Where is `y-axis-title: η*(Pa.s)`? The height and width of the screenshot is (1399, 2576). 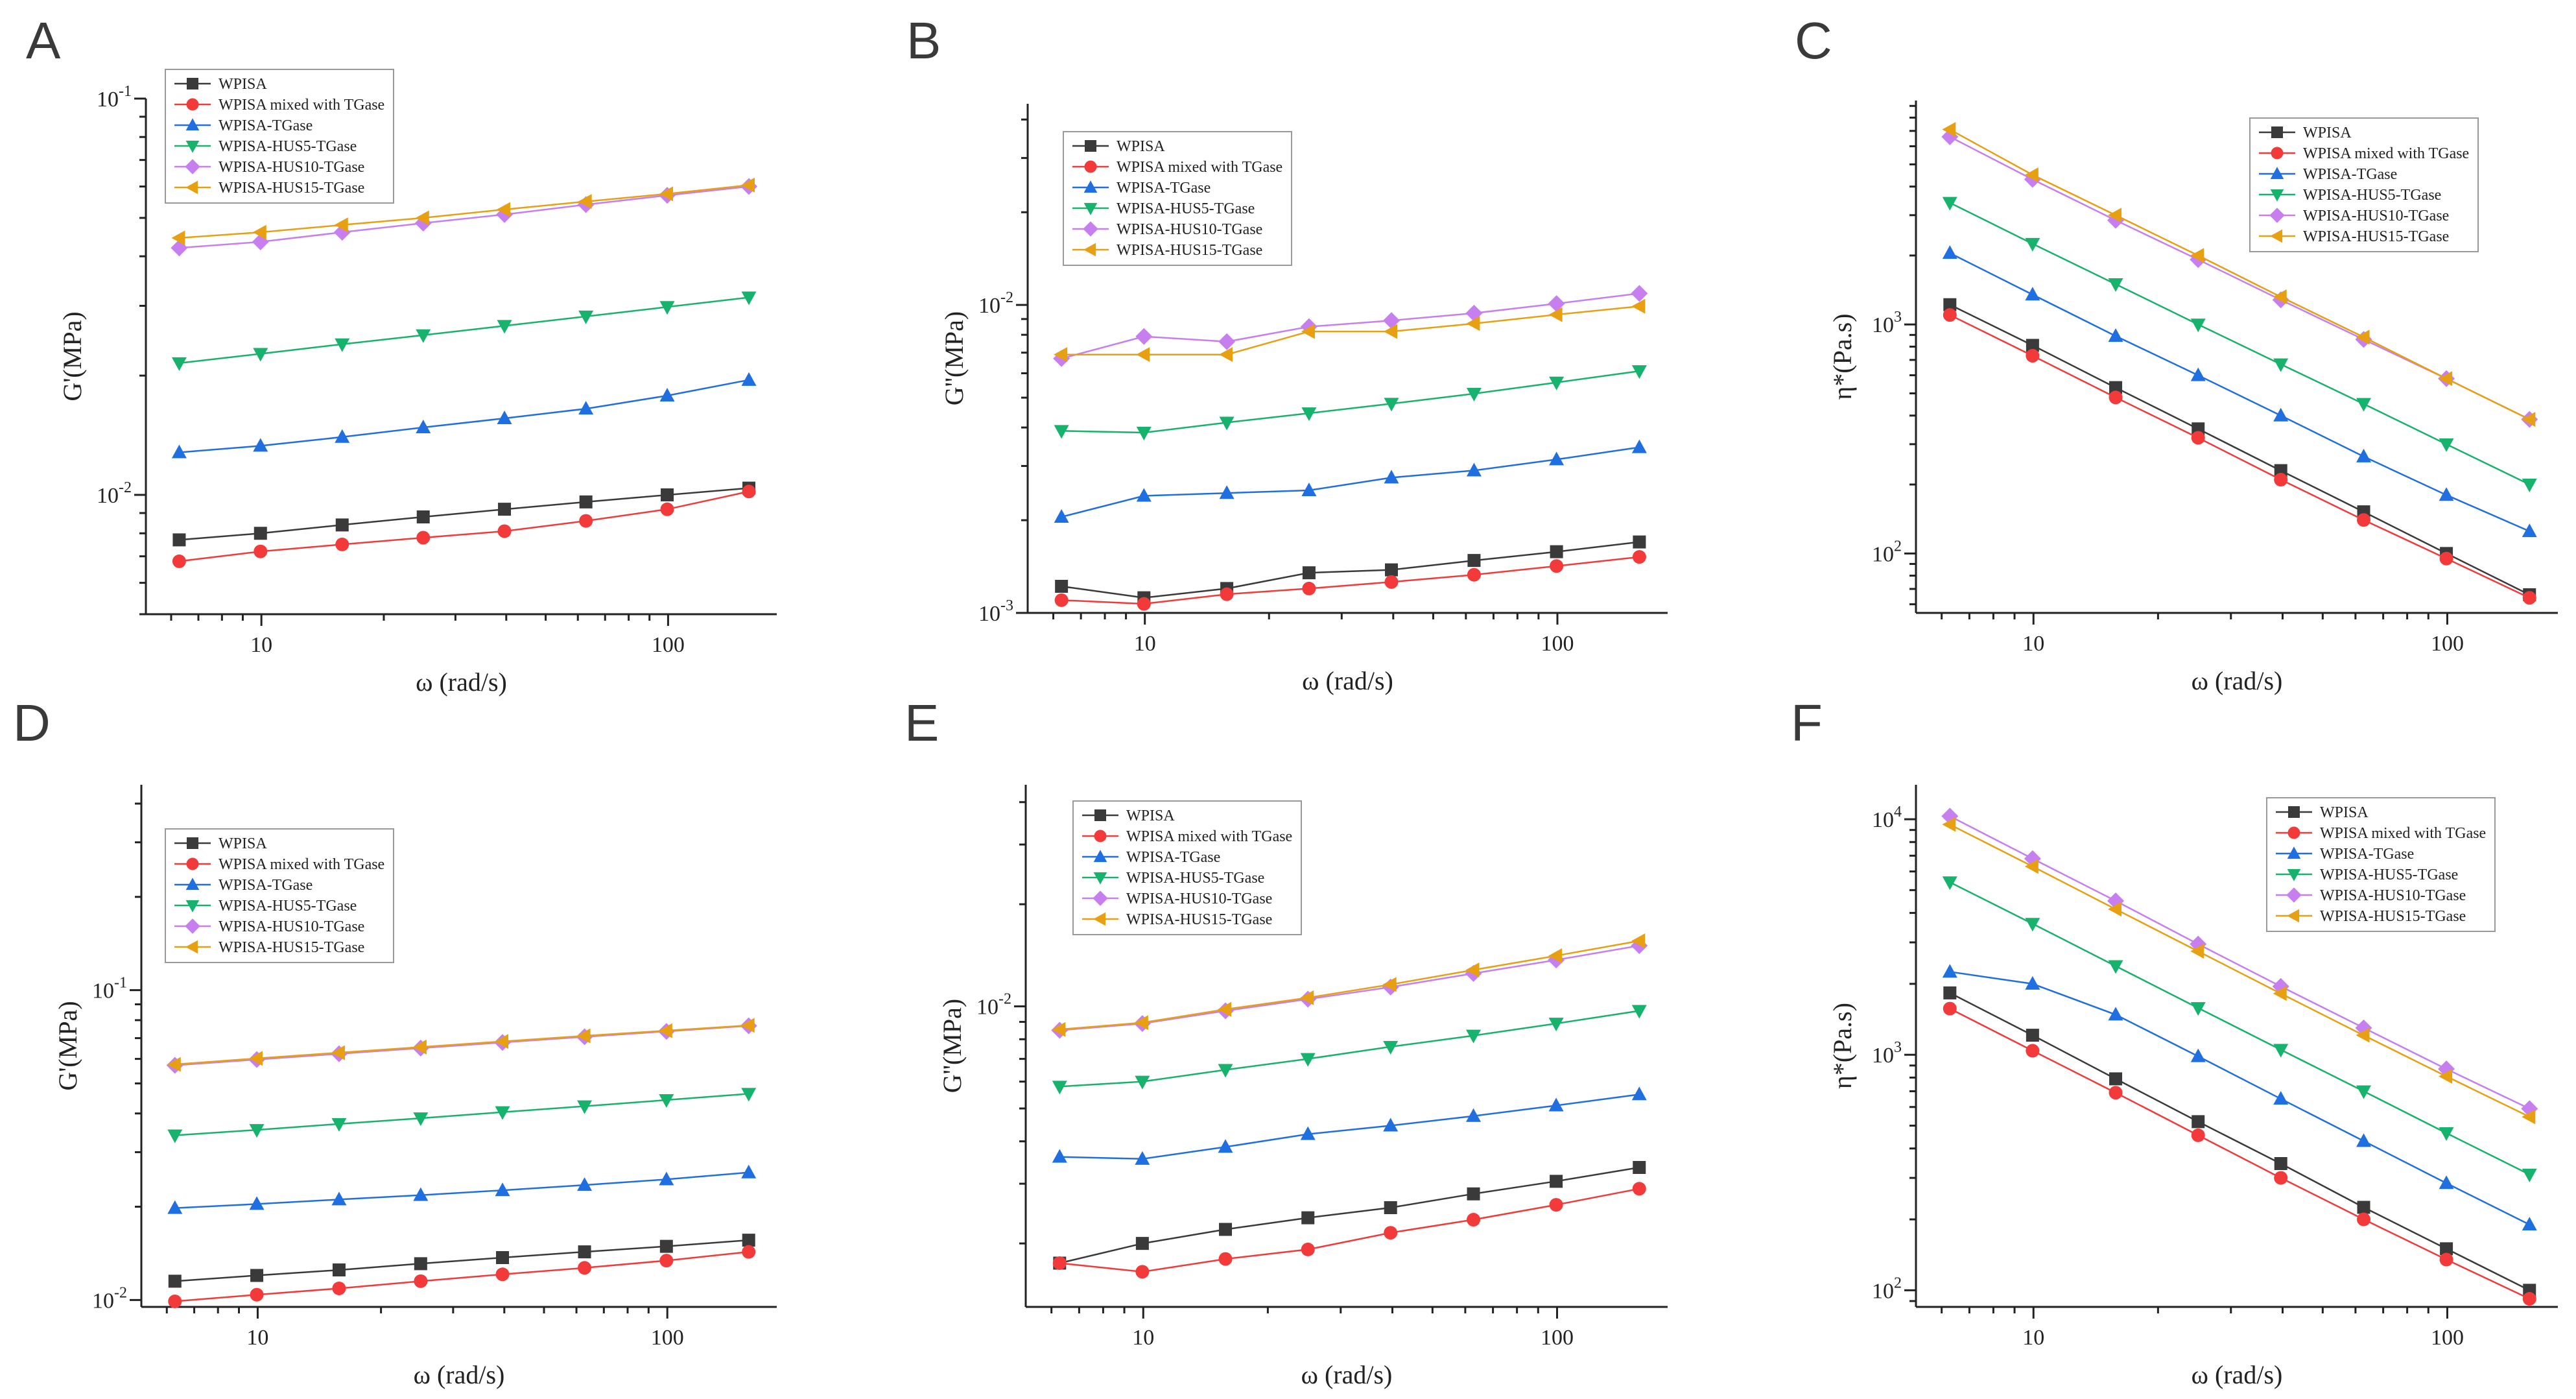 y-axis-title: η*(Pa.s) is located at coordinates (1842, 1046).